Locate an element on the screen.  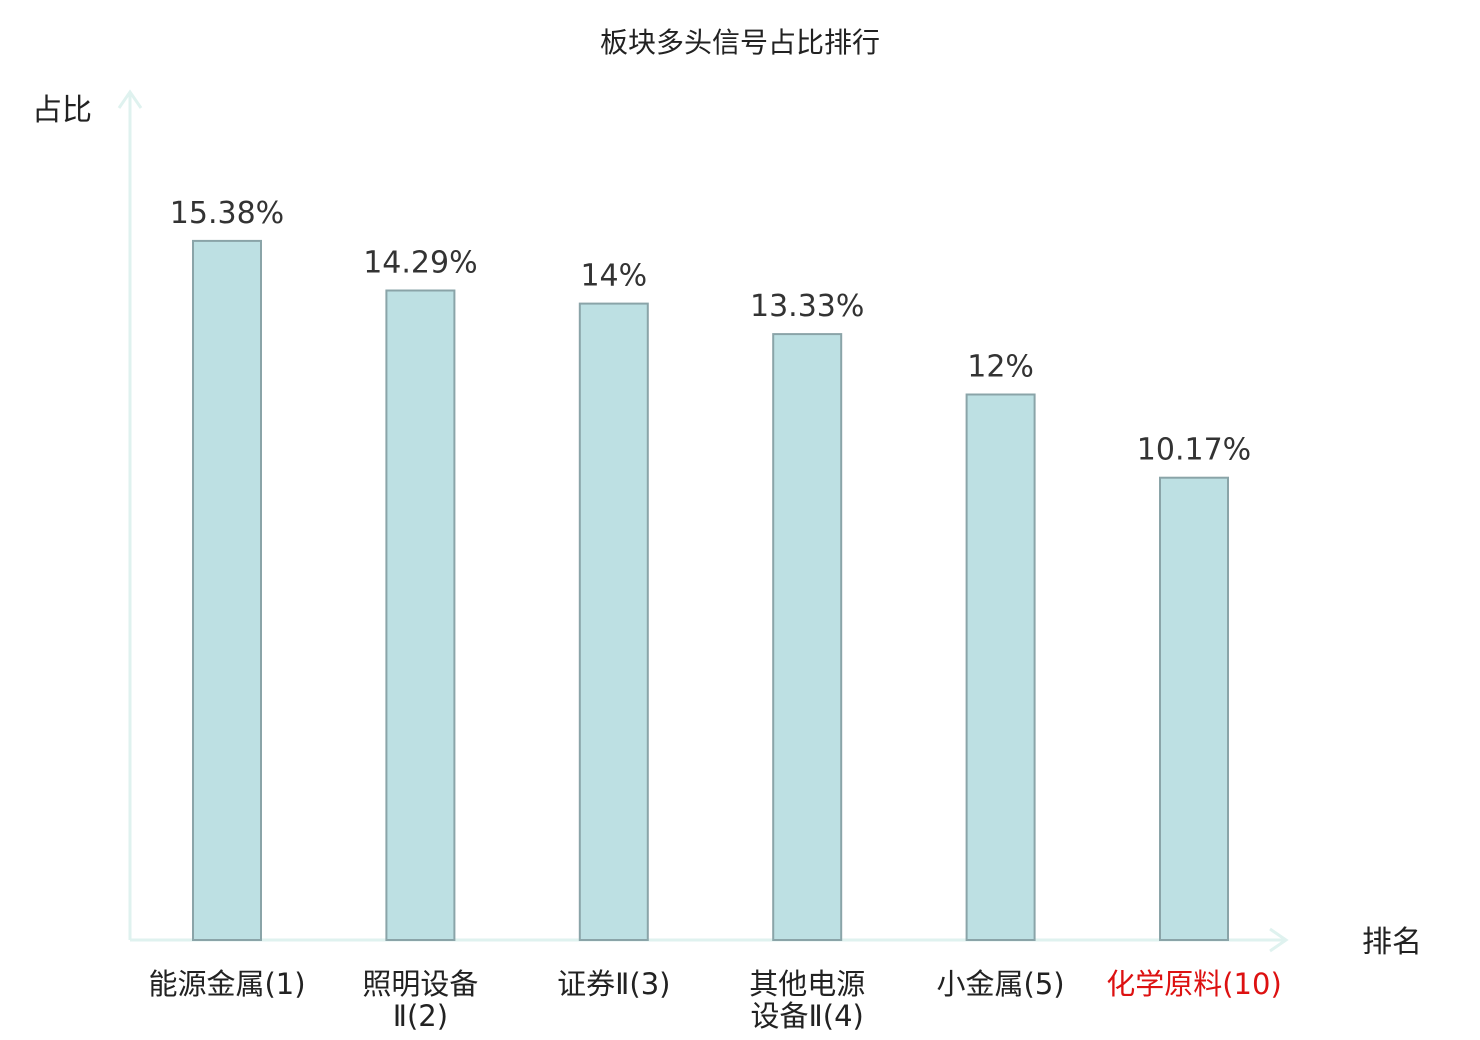
category-label: 照明设备 Ⅱ(2) is located at coordinates (420, 1000).